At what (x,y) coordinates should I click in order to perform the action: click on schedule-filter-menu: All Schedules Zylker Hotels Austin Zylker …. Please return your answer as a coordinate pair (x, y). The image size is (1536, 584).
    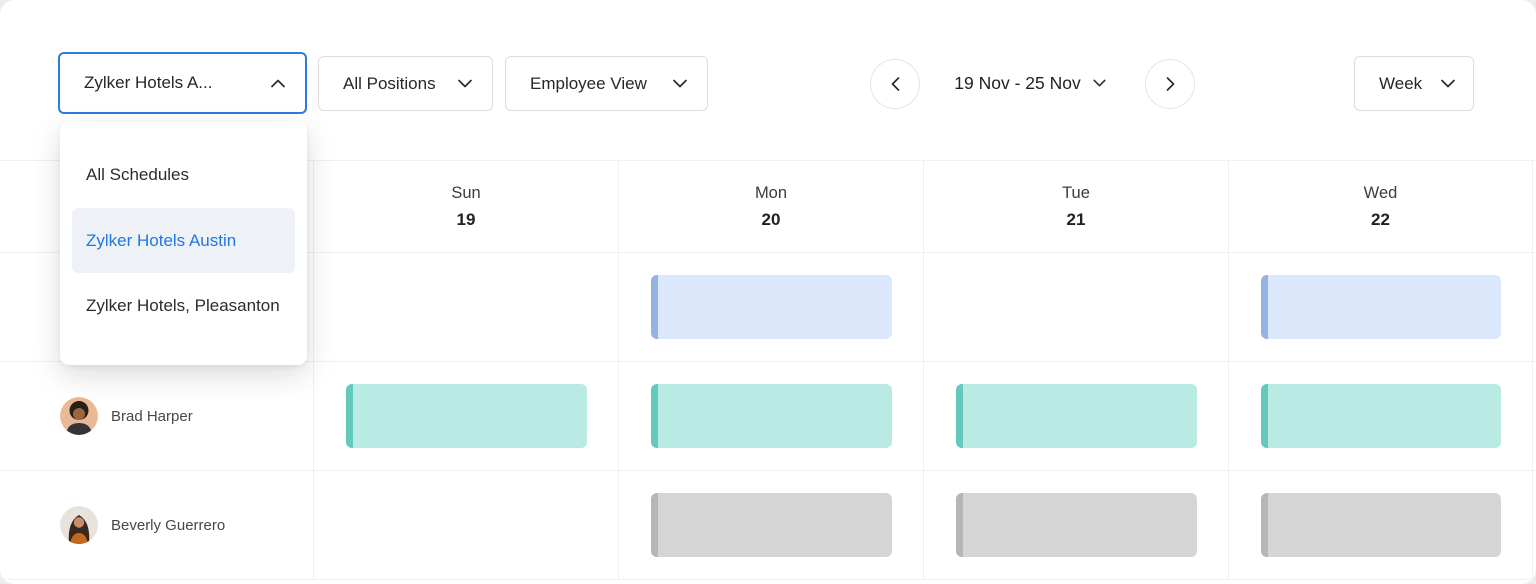
    Looking at the image, I should click on (183, 243).